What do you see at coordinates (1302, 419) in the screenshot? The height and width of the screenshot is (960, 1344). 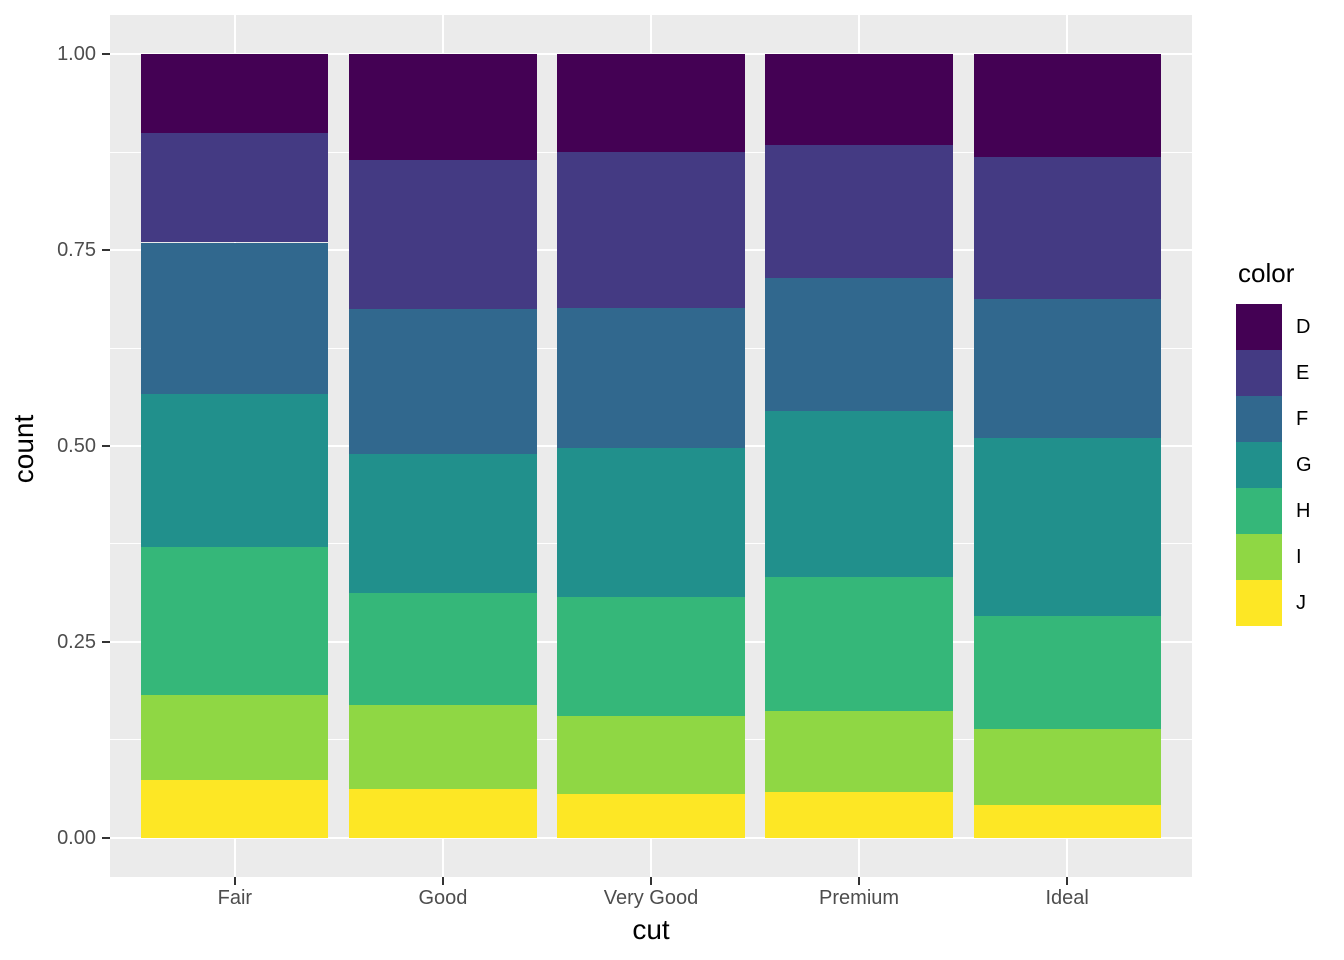 I see `legend-label: F` at bounding box center [1302, 419].